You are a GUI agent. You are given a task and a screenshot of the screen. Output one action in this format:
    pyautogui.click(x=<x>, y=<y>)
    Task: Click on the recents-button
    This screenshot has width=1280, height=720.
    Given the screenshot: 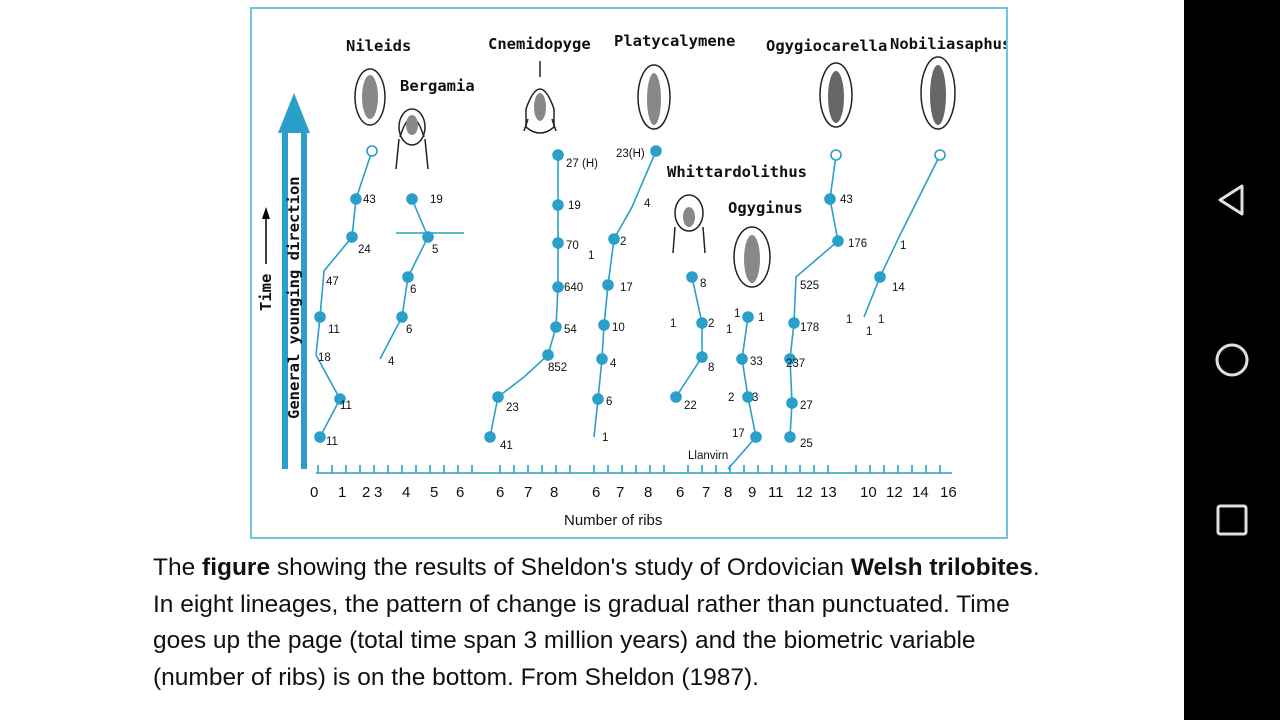 What is the action you would take?
    pyautogui.click(x=1232, y=520)
    